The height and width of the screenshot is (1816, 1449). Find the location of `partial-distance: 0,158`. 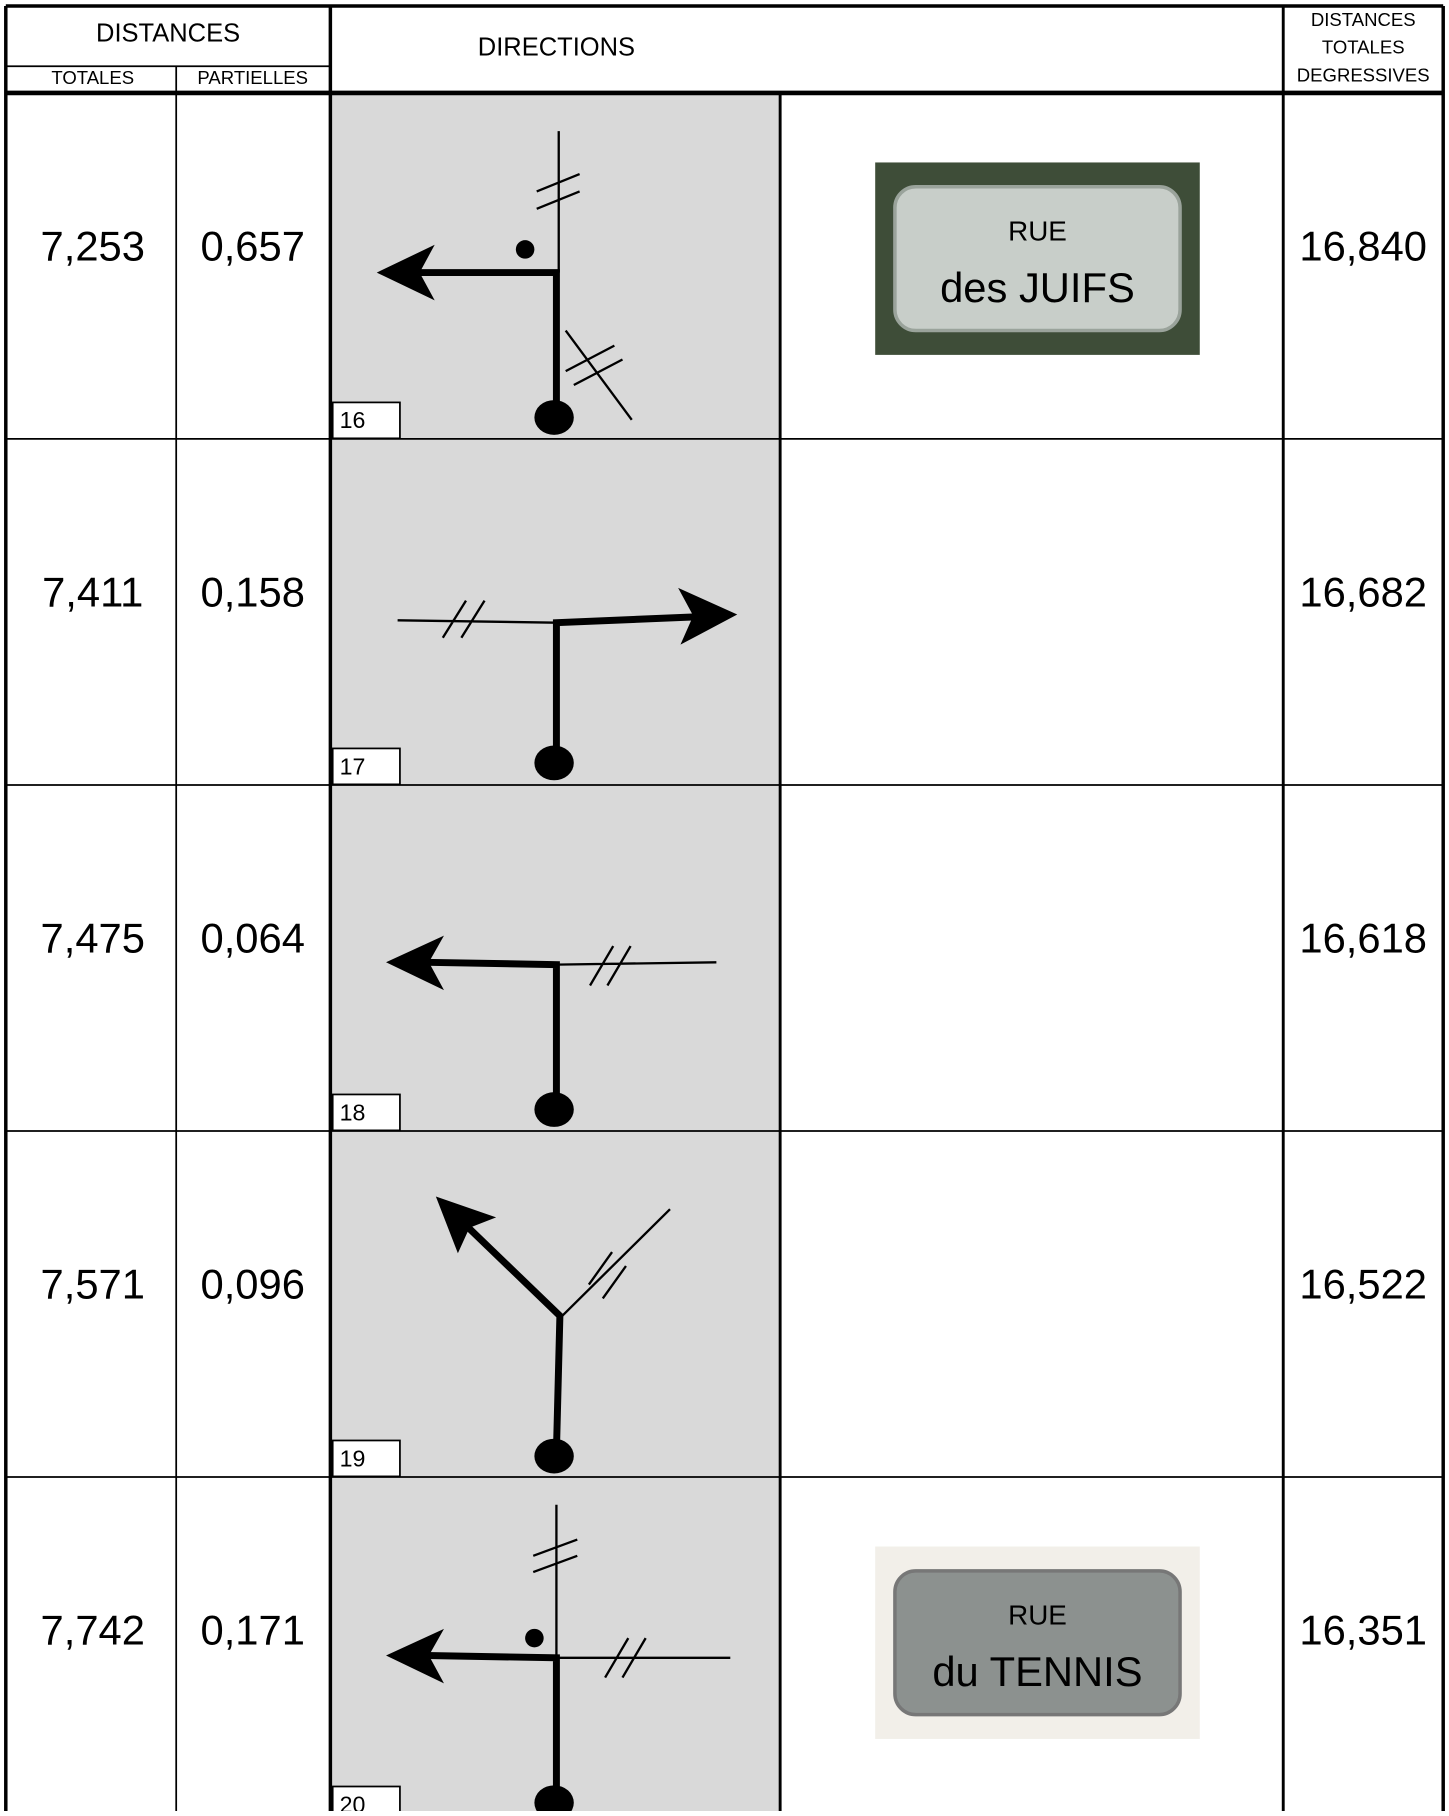

partial-distance: 0,158 is located at coordinates (253, 591).